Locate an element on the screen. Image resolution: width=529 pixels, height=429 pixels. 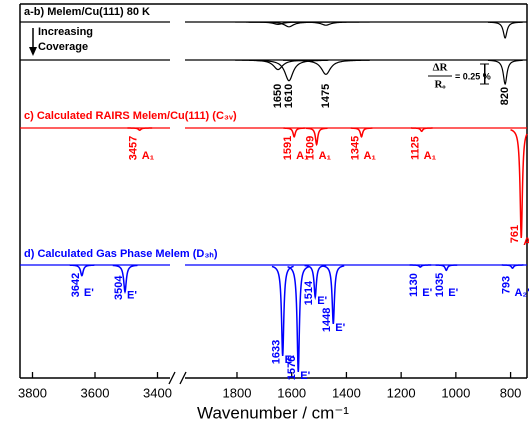
panel-title: d) Calculated Gas Phase Melem (D₃ₕ) is located at coordinates (121, 254).